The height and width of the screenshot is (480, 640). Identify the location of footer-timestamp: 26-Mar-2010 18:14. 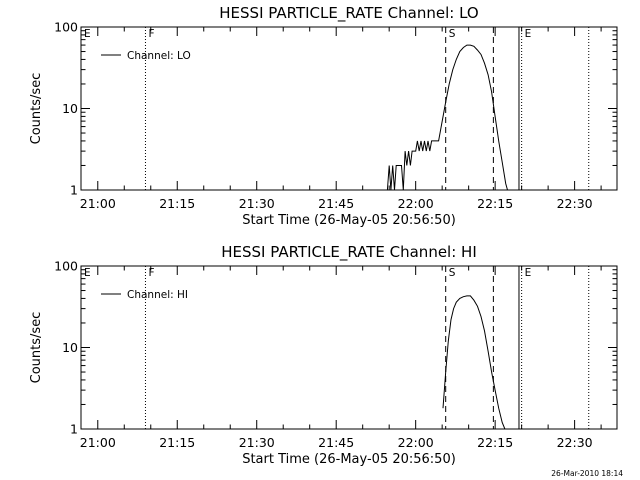
(587, 473).